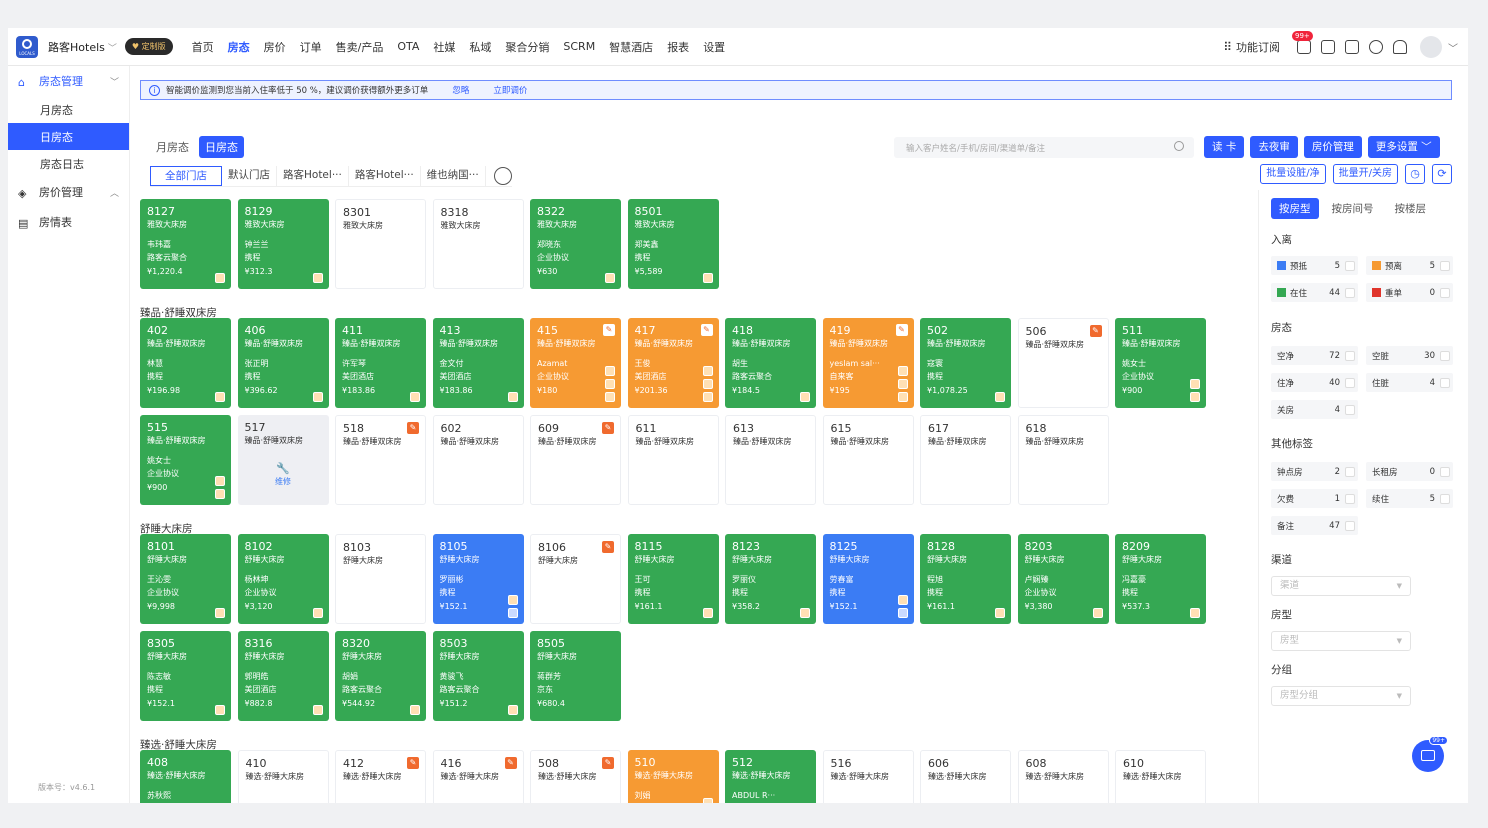 This screenshot has width=1488, height=828. I want to click on filter-stat: 关房 4, so click(1314, 409).